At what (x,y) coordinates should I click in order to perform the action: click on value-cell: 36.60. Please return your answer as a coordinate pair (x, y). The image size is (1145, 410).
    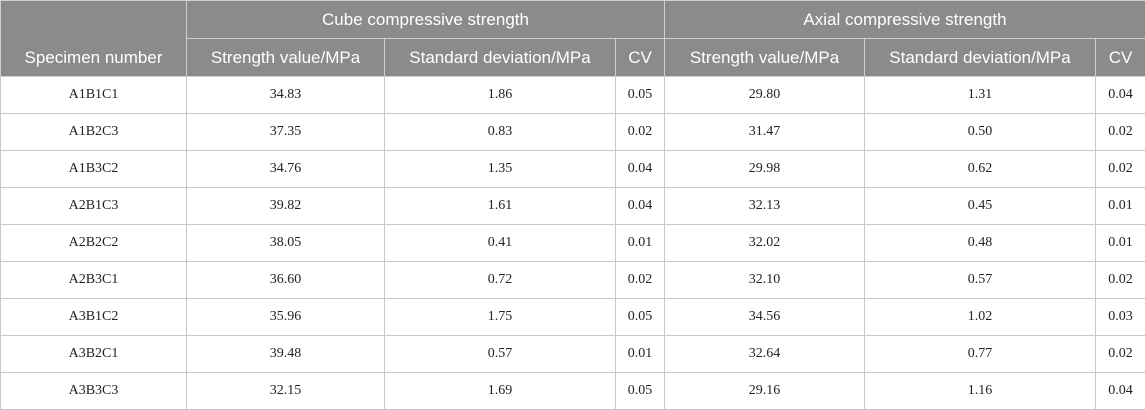
    Looking at the image, I should click on (285, 280).